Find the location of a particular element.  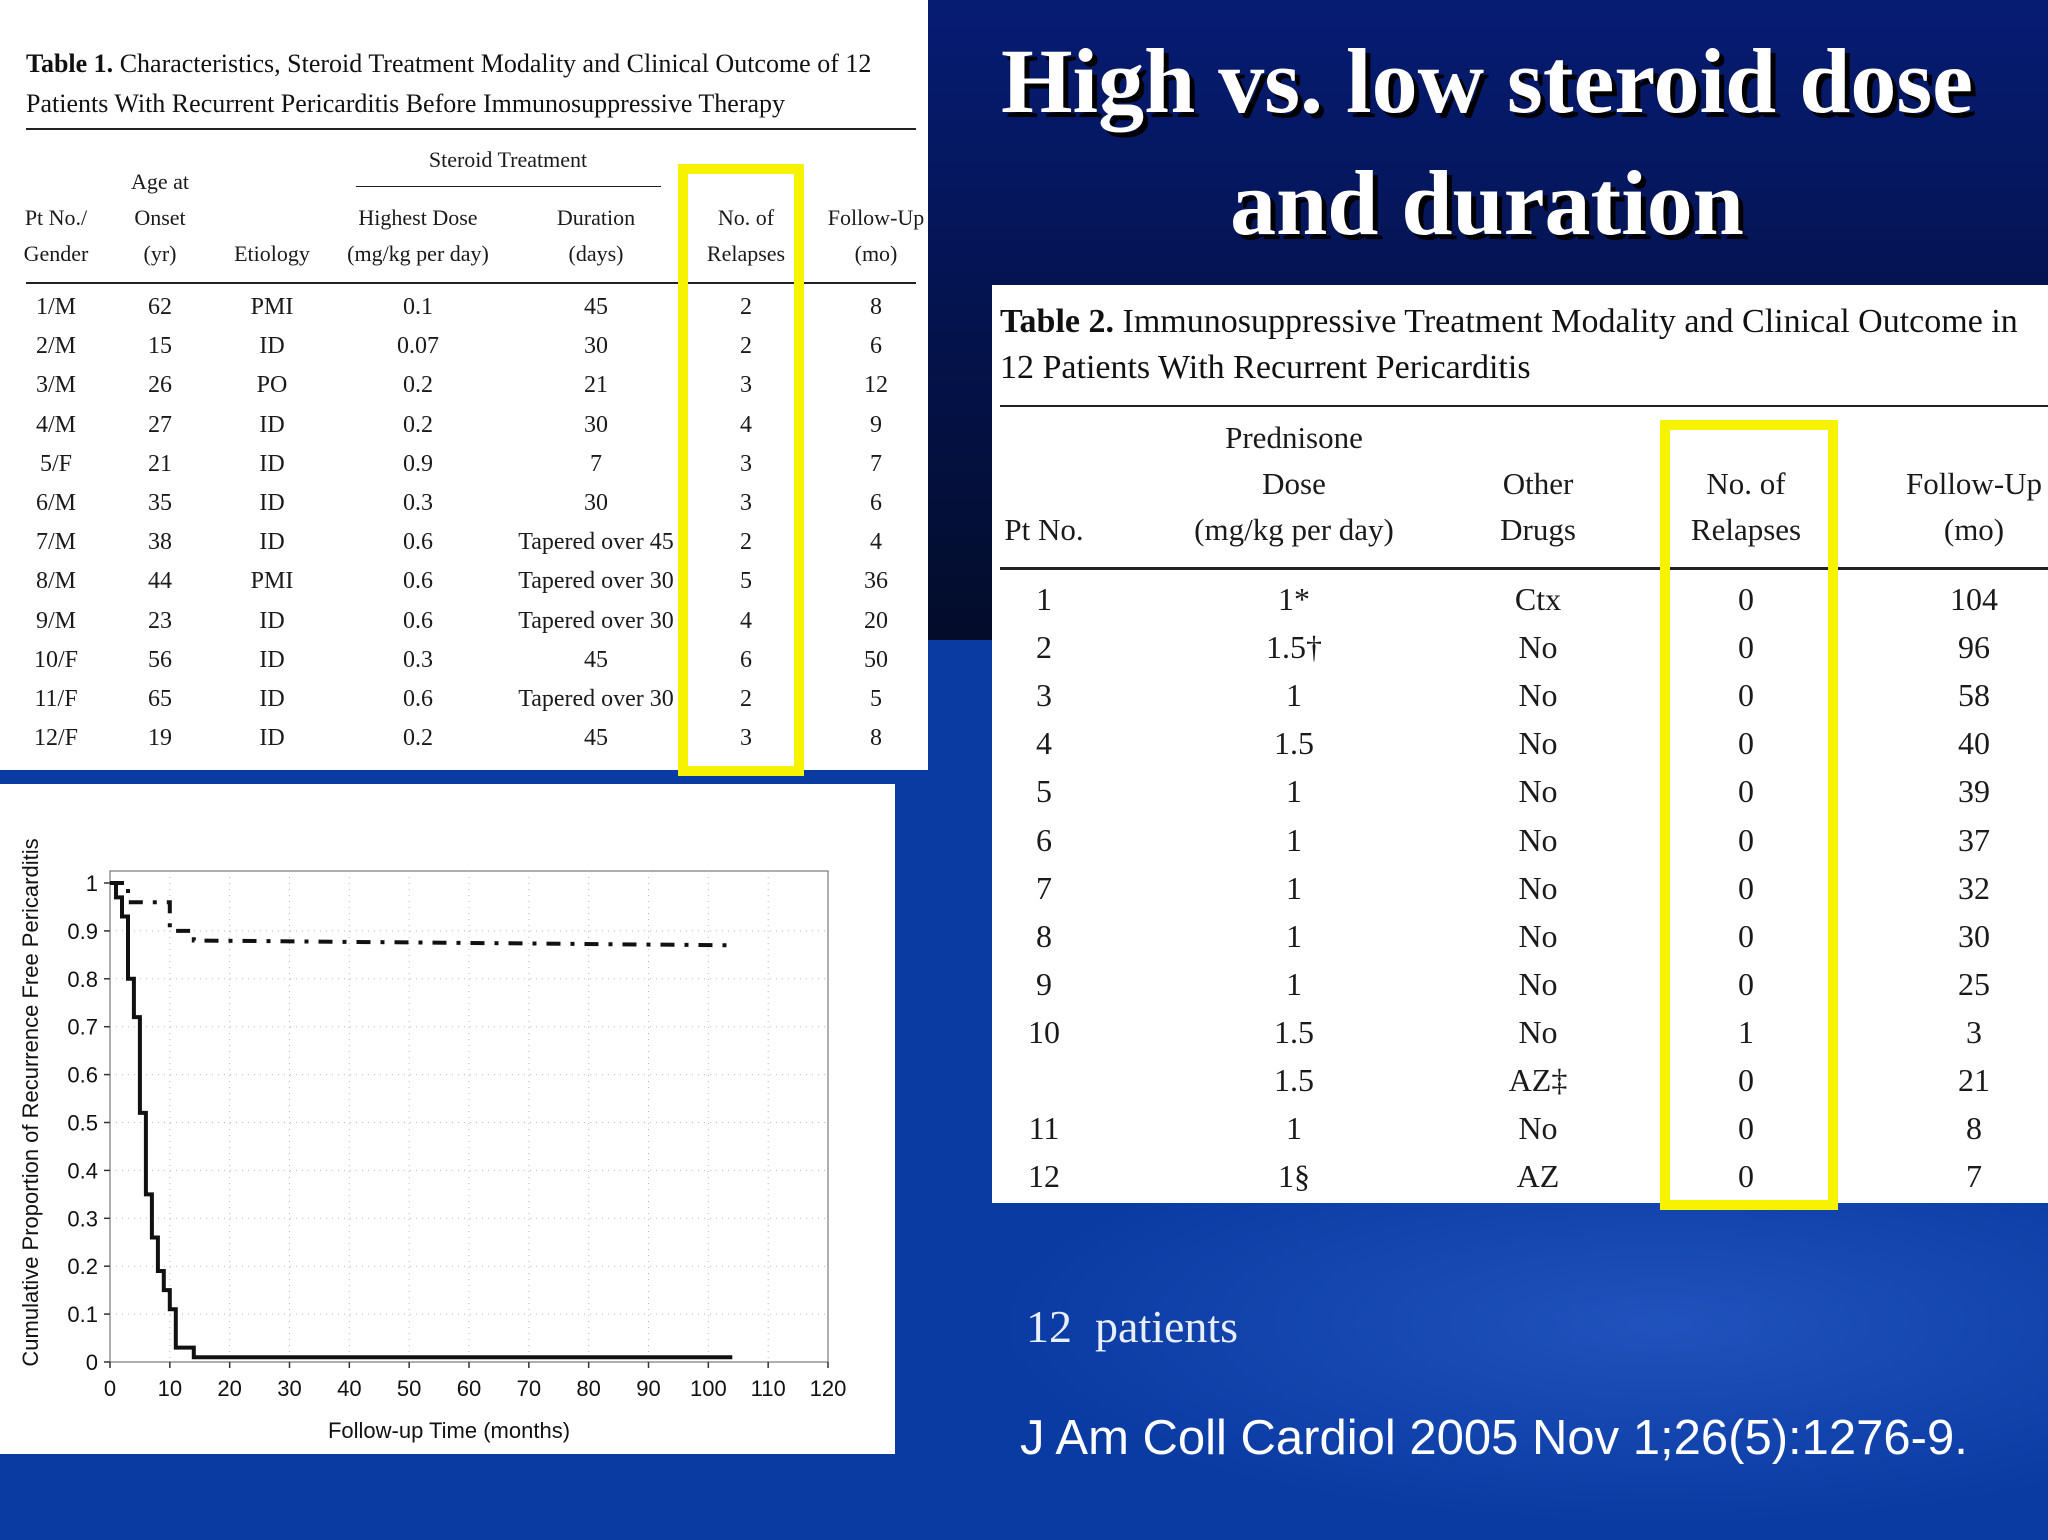

table-1-cell-etiology: ID is located at coordinates (272, 620).